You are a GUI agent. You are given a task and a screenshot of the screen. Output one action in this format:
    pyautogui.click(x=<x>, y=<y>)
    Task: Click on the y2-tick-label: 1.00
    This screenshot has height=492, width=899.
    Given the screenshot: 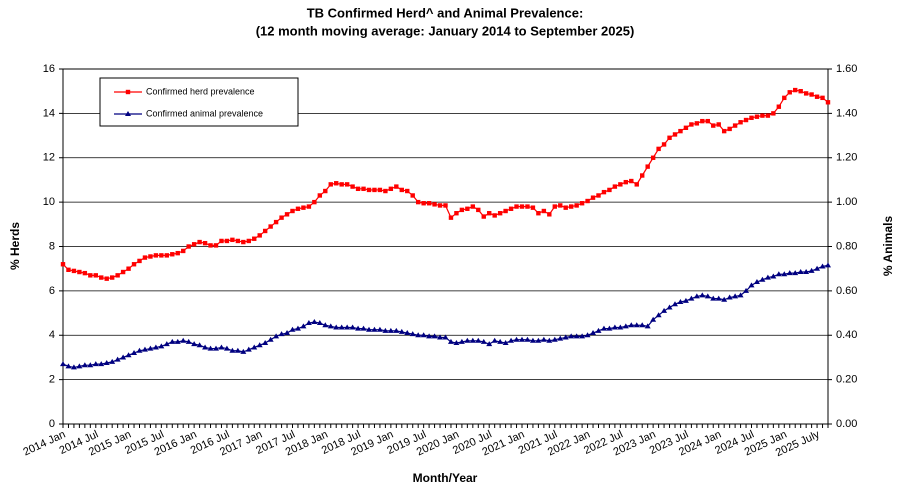 What is the action you would take?
    pyautogui.click(x=846, y=202)
    